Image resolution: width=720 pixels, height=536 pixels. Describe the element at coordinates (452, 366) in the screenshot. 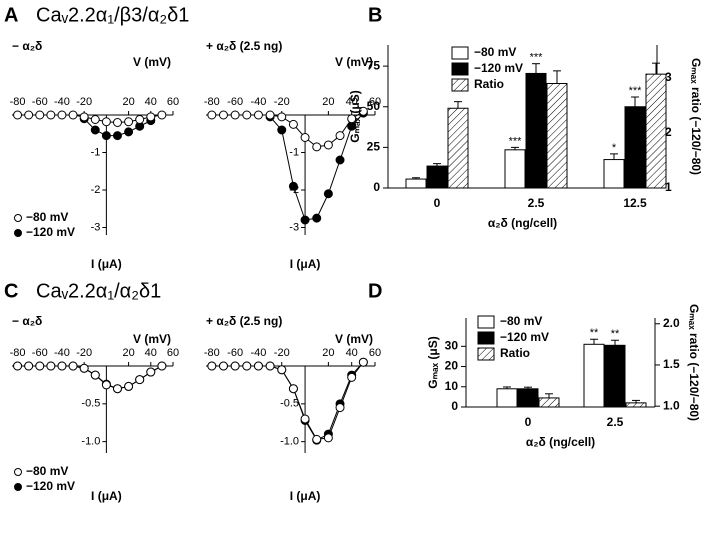

I see `y-tick-label: 20` at that location.